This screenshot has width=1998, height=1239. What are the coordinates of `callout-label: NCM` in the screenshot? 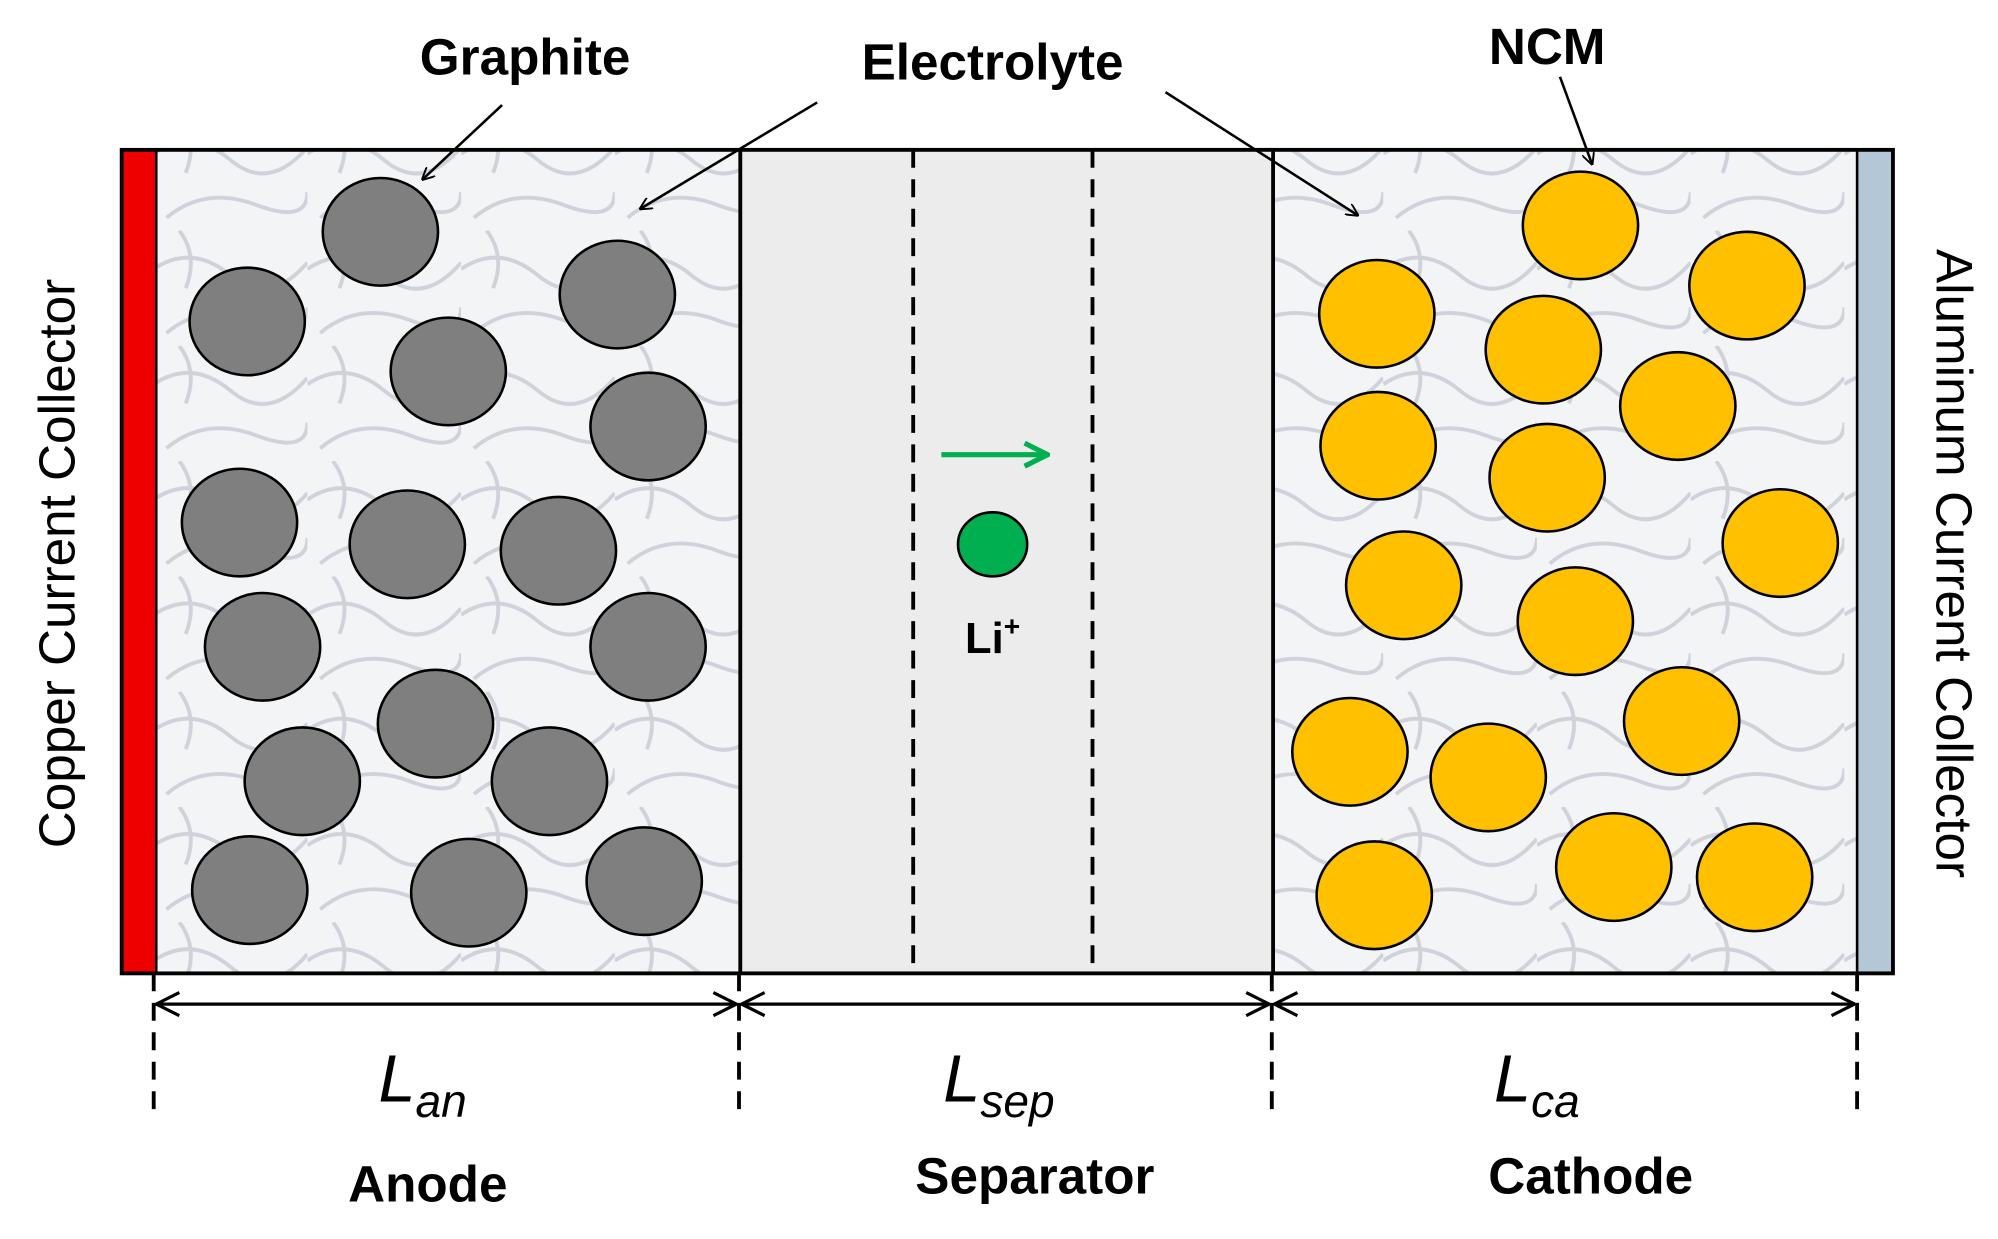 It's located at (1547, 46).